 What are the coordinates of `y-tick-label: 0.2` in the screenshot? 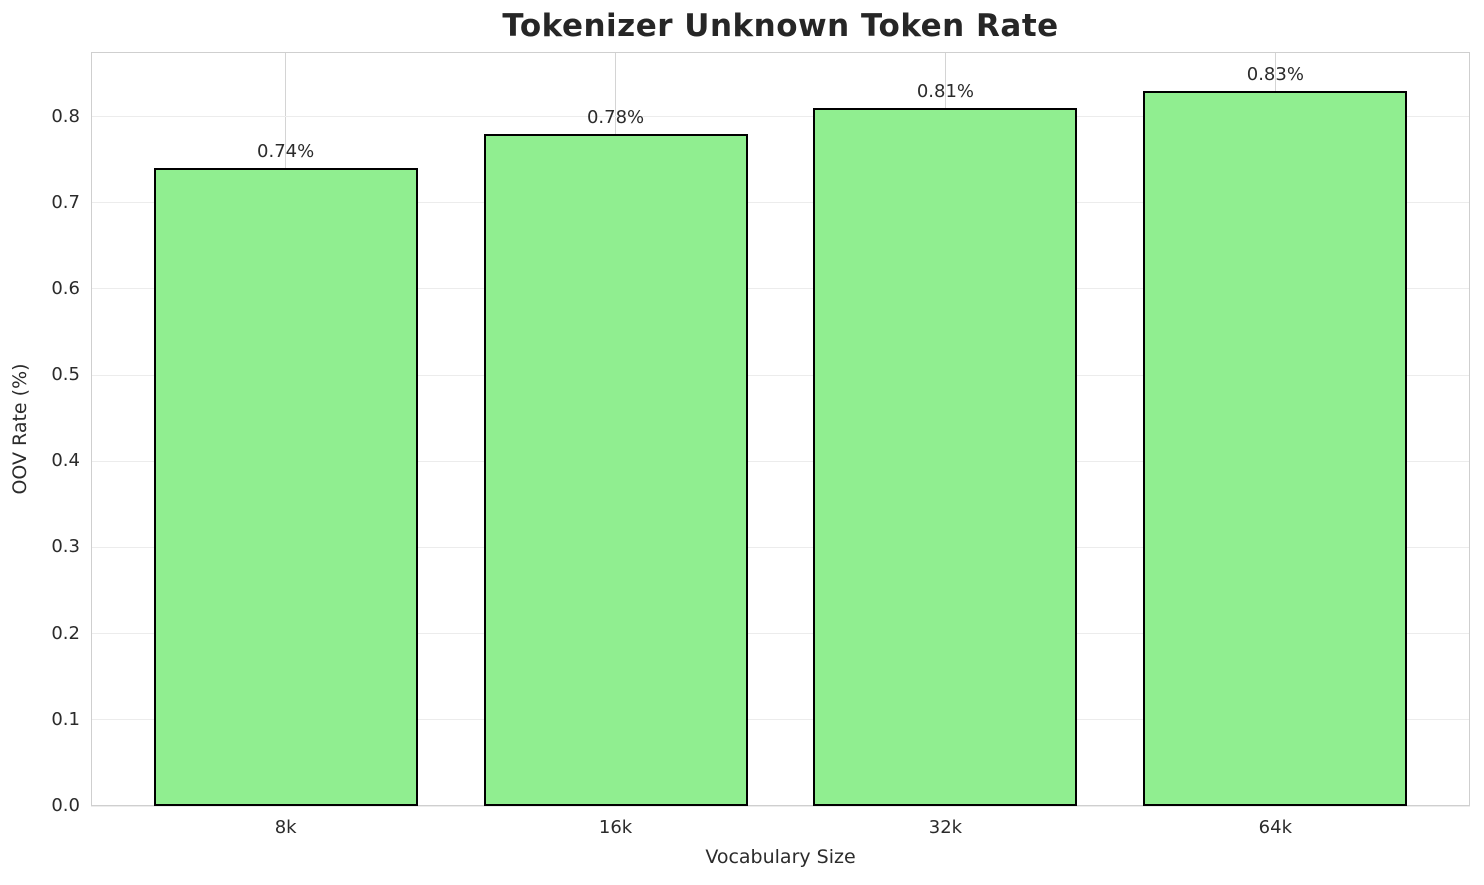 It's located at (65, 633).